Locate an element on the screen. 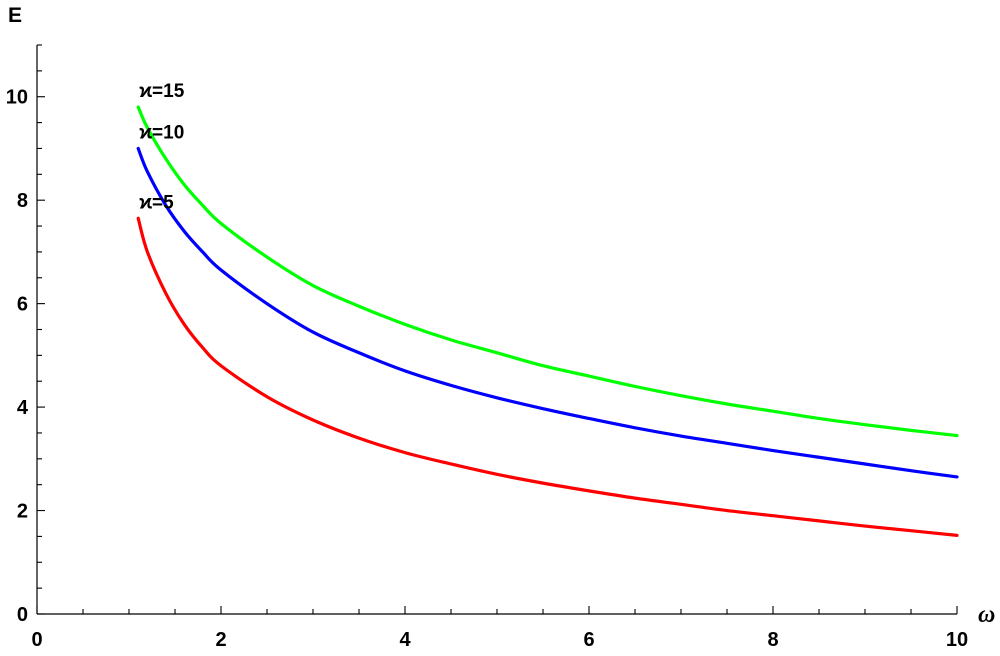 Image resolution: width=1000 pixels, height=656 pixels. x-axis-label: ω is located at coordinates (986, 615).